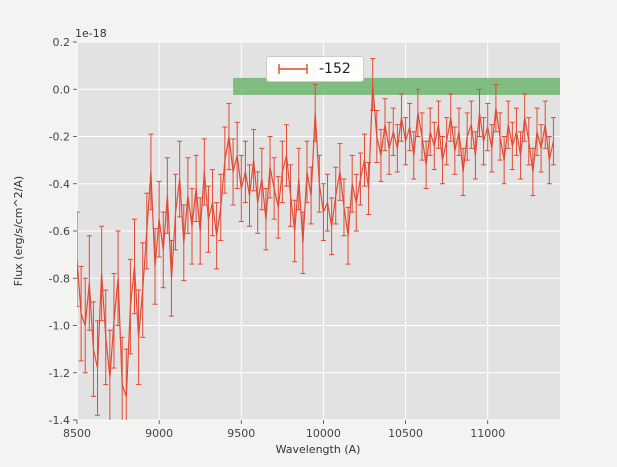 This screenshot has height=467, width=617. What do you see at coordinates (59, 184) in the screenshot?
I see `y-tick-label: -0.4` at bounding box center [59, 184].